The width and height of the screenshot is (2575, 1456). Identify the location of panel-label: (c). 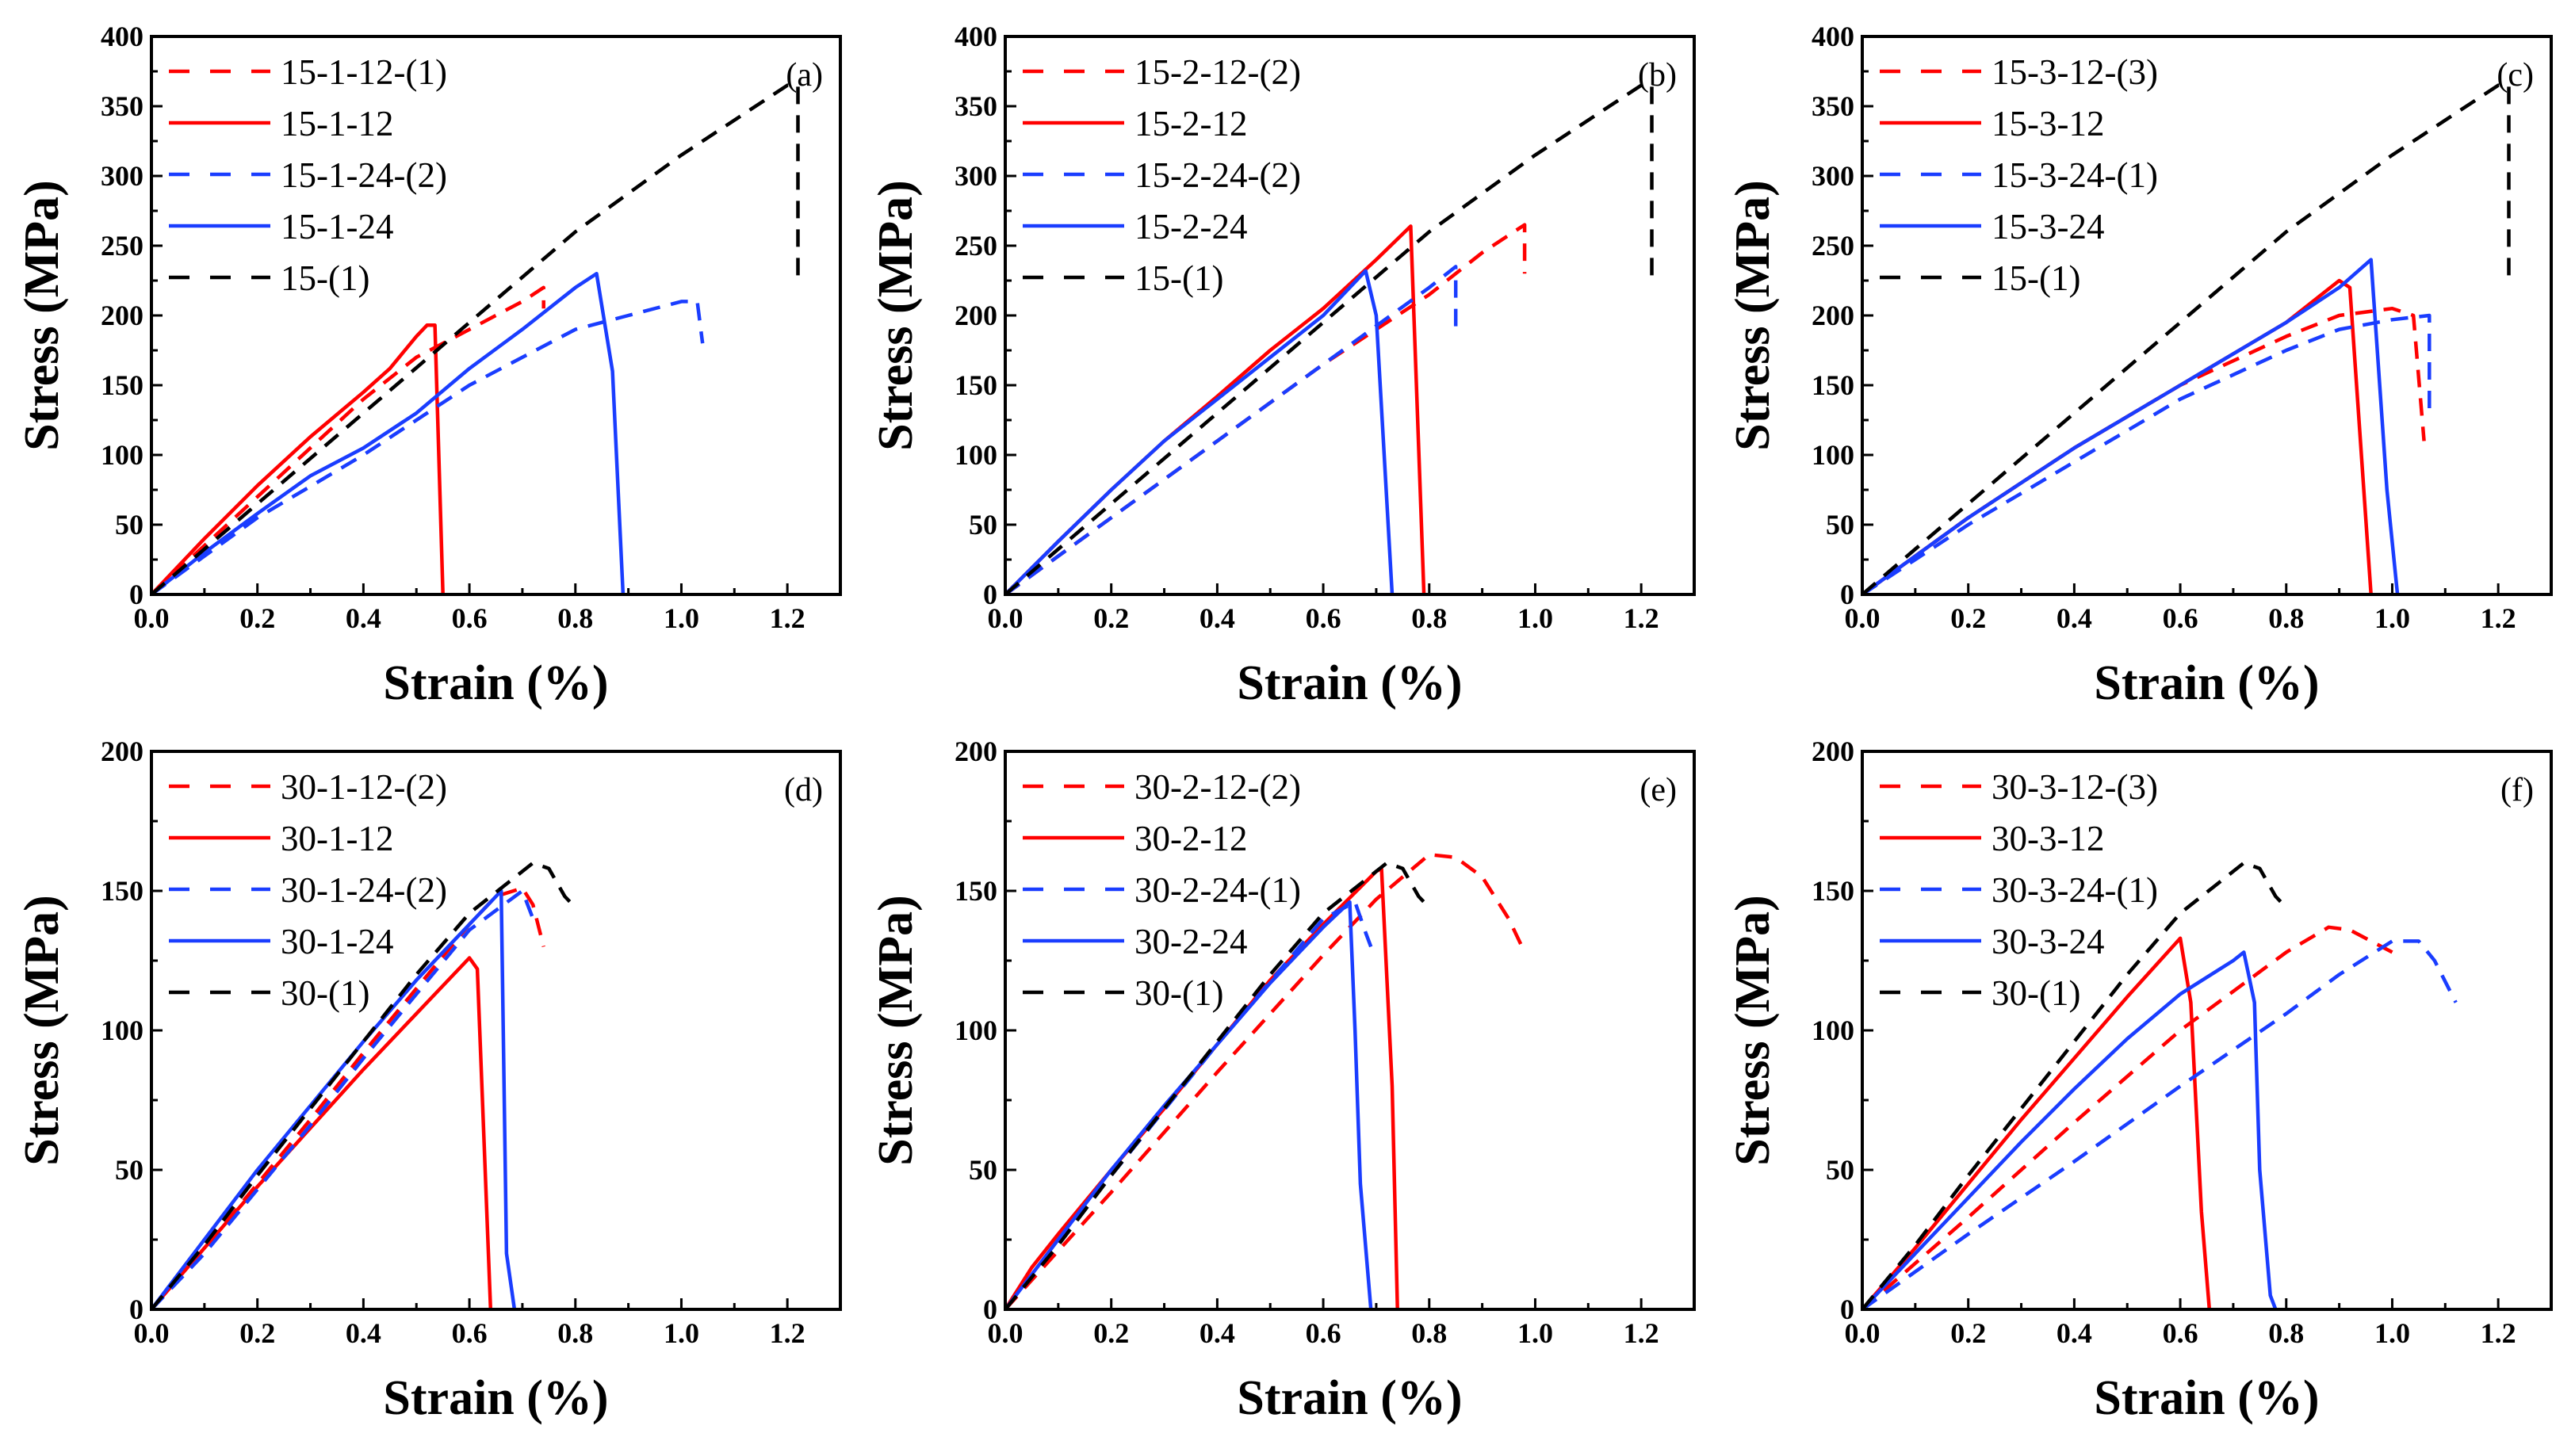
(2516, 75).